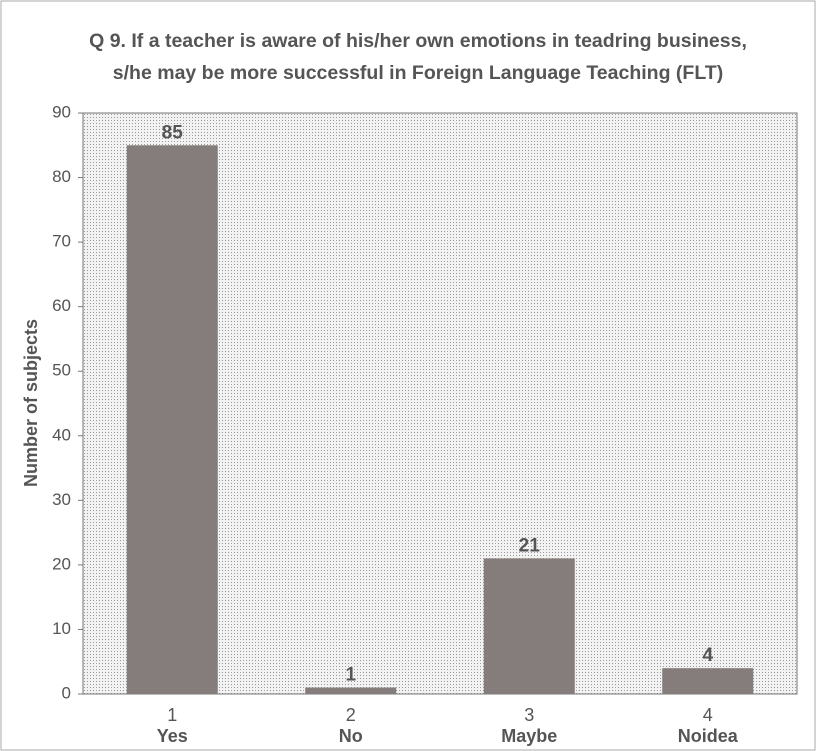 The image size is (816, 751). Describe the element at coordinates (61, 241) in the screenshot. I see `y-tick-label: 70` at that location.